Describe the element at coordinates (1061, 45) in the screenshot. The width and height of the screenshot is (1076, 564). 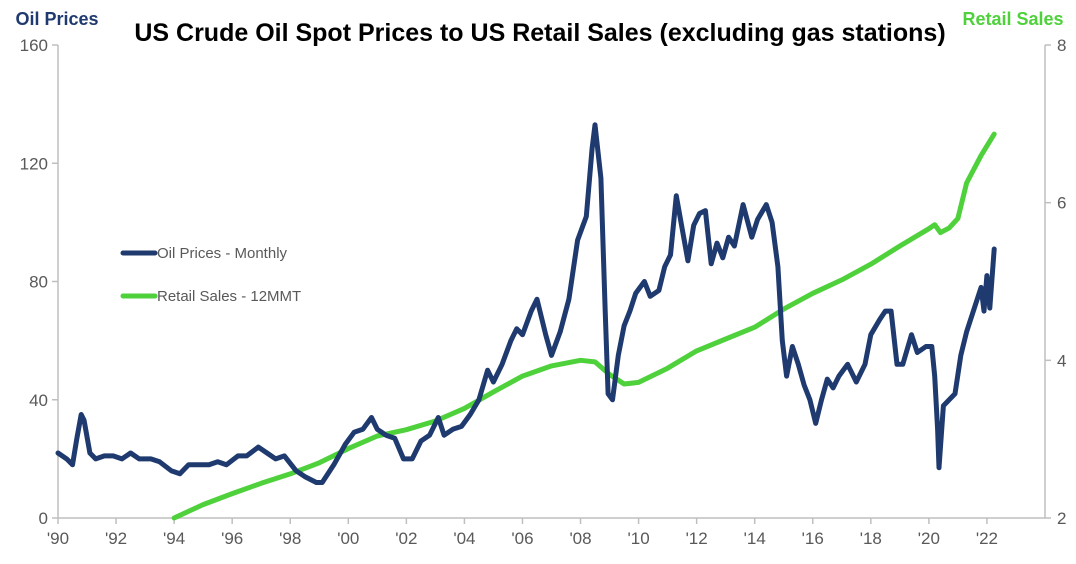
I see `right-y-tick-label: 8` at that location.